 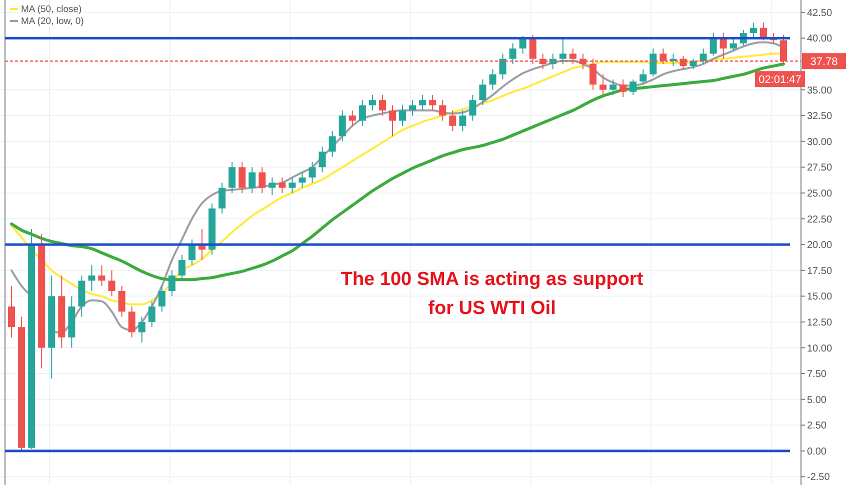 I want to click on annotation: 02:01:47, so click(x=780, y=80).